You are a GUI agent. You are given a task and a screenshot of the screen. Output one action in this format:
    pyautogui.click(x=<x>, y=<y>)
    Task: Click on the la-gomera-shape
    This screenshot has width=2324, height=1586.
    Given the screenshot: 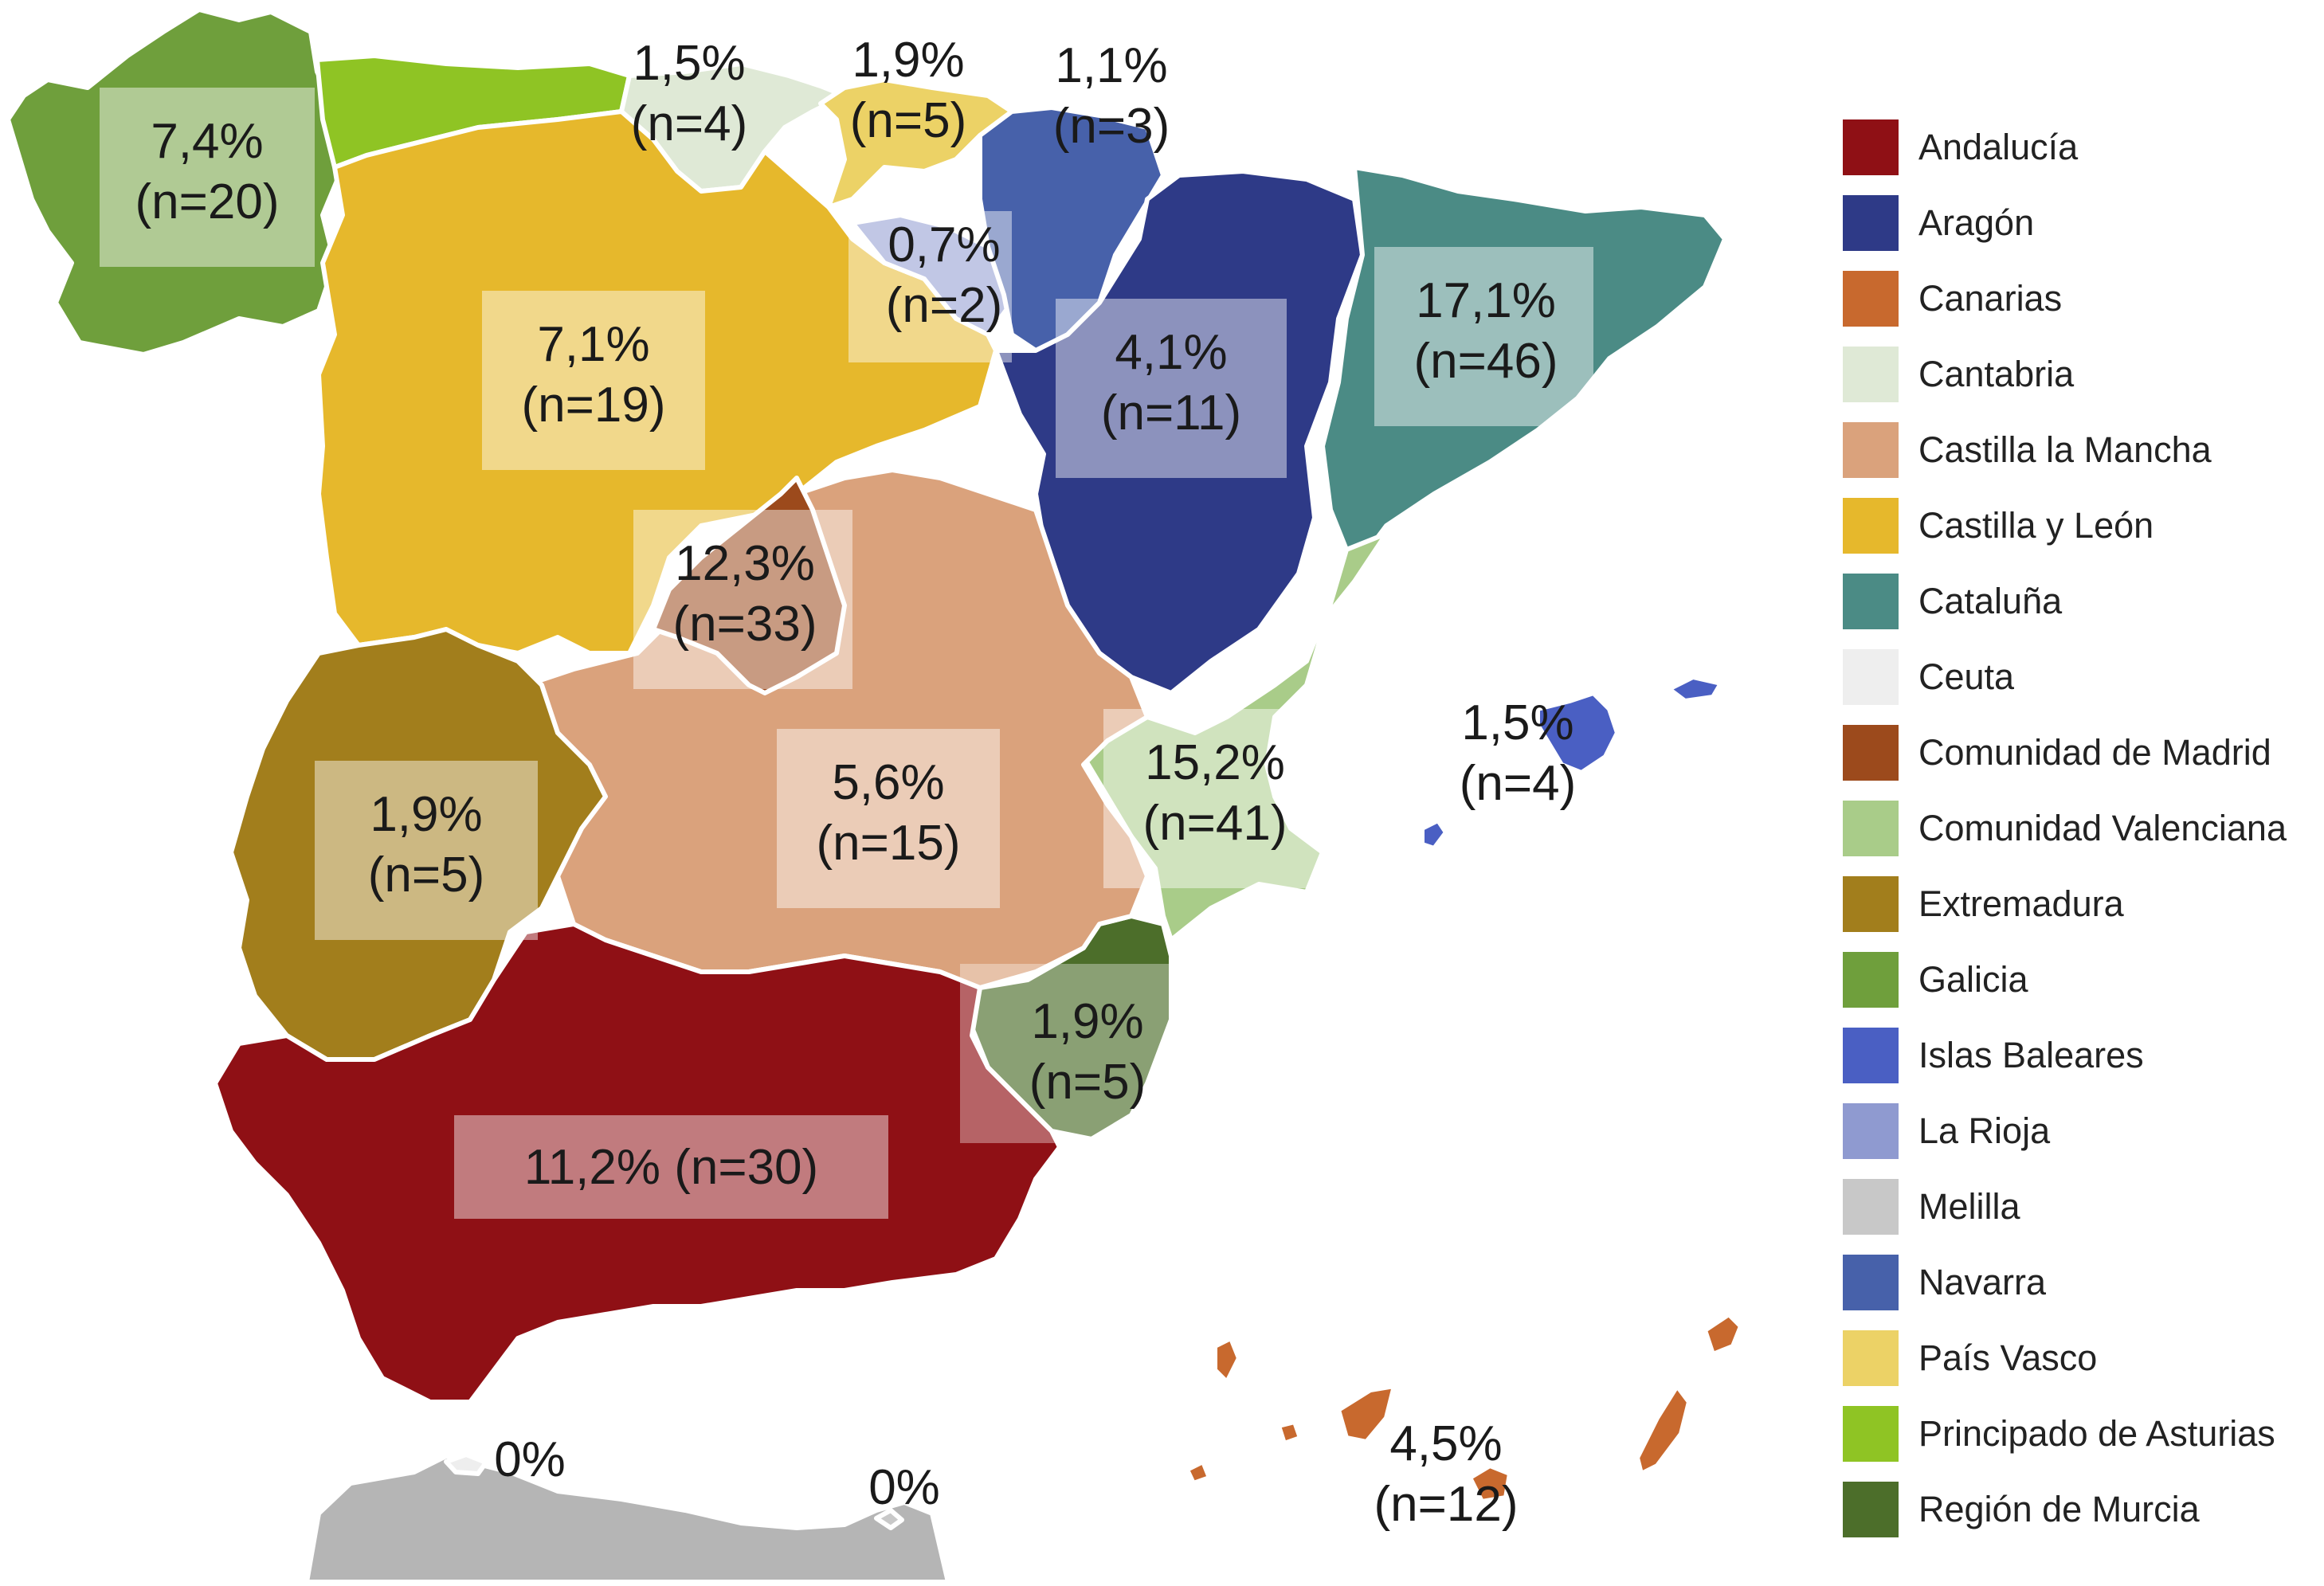 What is the action you would take?
    pyautogui.click(x=1289, y=1433)
    